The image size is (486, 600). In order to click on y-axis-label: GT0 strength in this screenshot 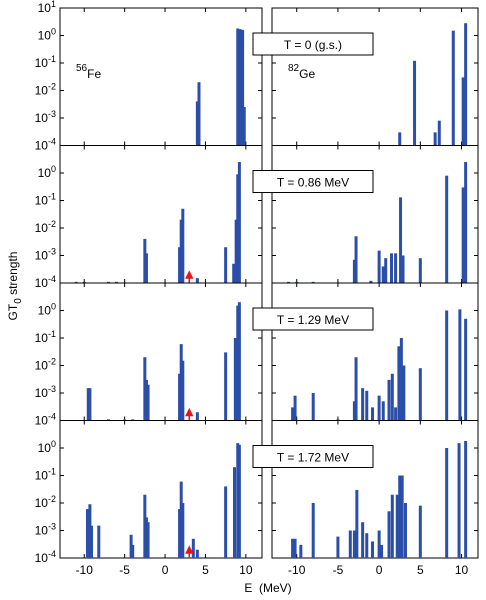, I will do `click(15, 286)`.